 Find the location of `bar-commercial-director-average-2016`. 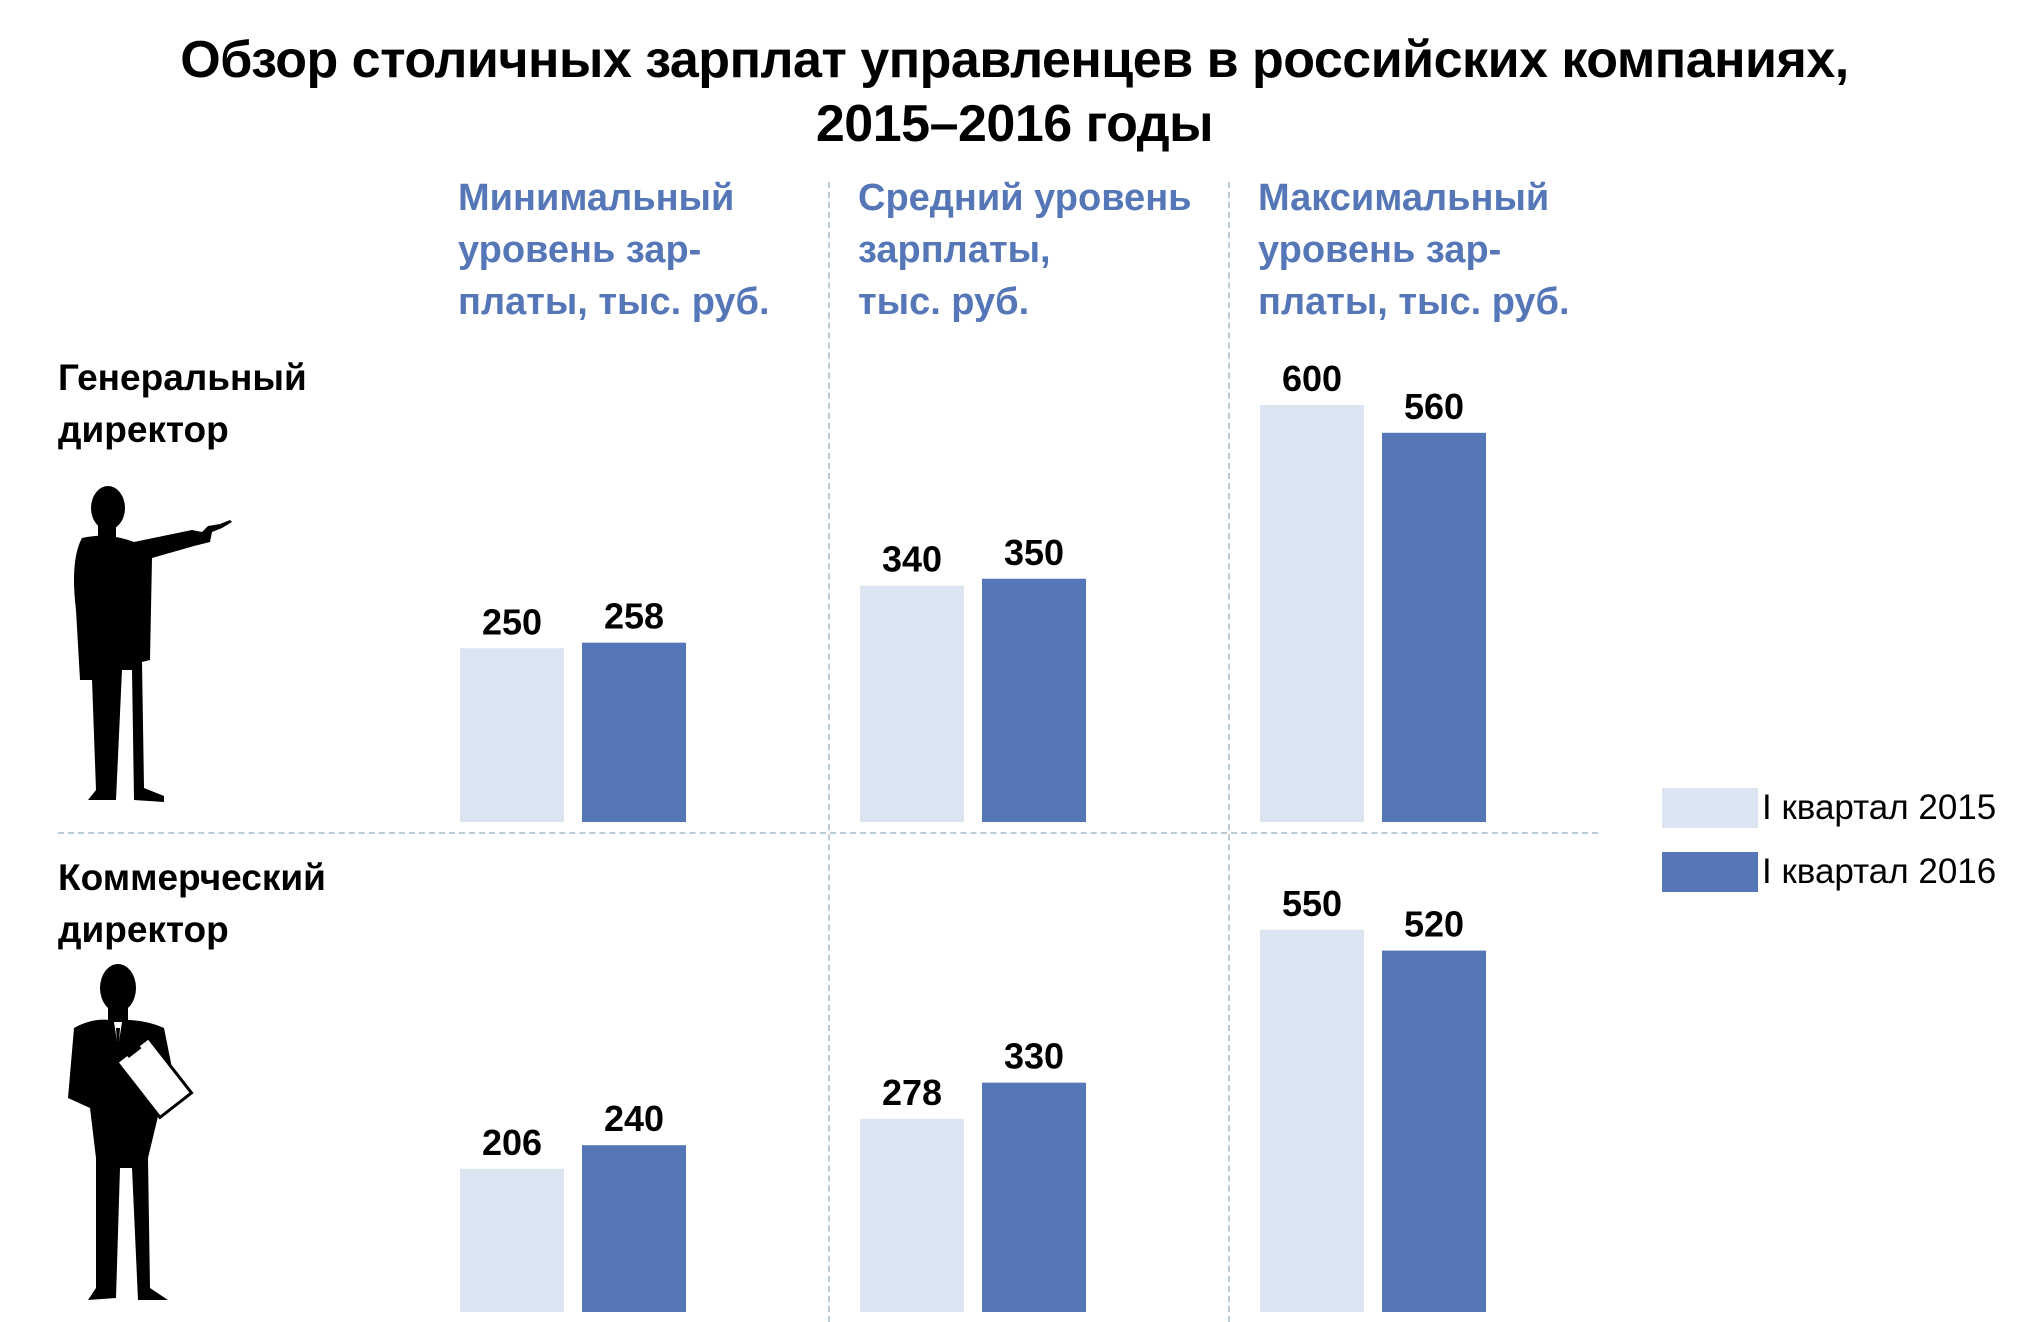

bar-commercial-director-average-2016 is located at coordinates (1034, 1197).